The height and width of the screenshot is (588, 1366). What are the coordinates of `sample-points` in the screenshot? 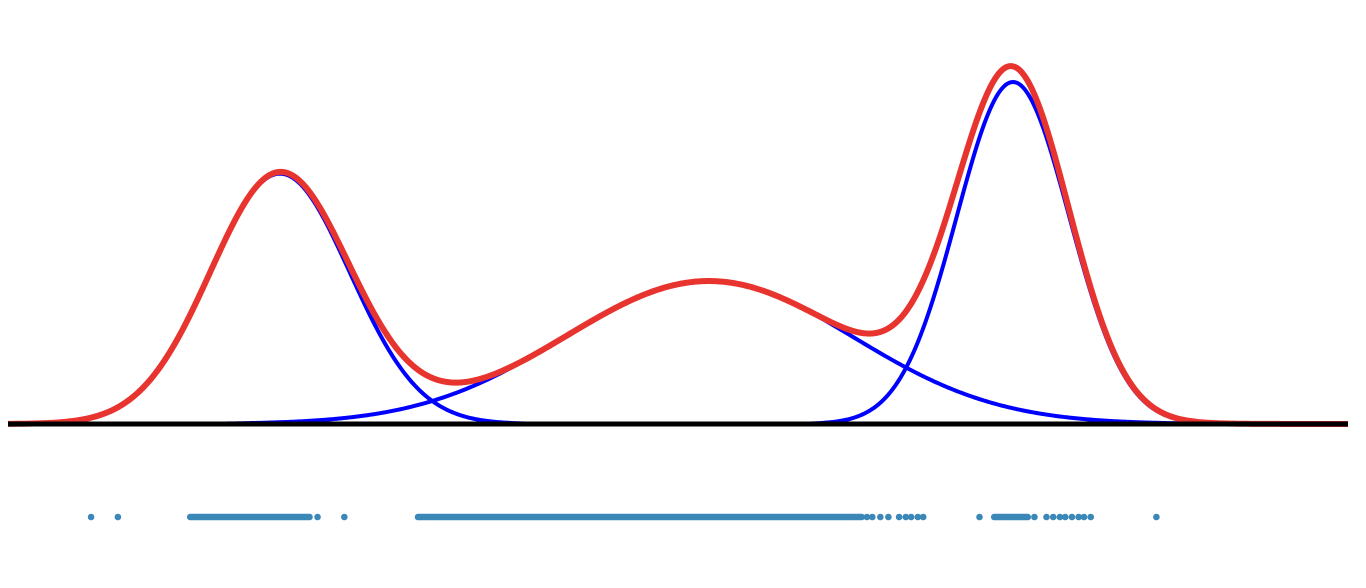 It's located at (623, 517).